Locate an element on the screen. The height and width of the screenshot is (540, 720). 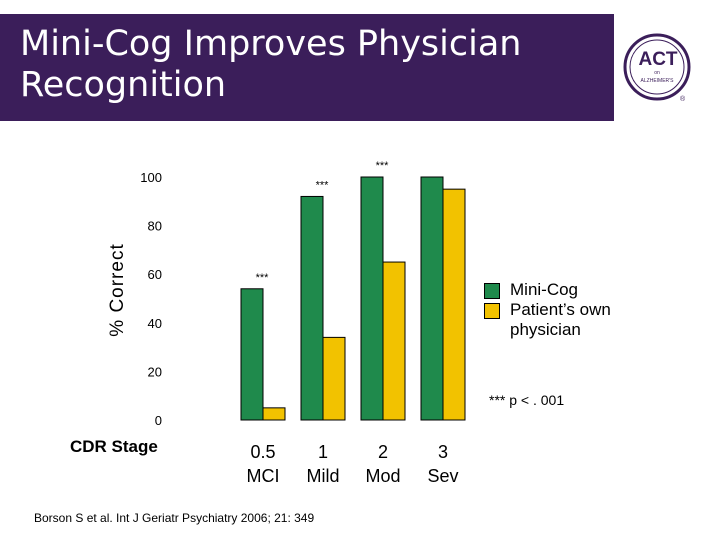
y-tick-label: 60 is located at coordinates (155, 274).